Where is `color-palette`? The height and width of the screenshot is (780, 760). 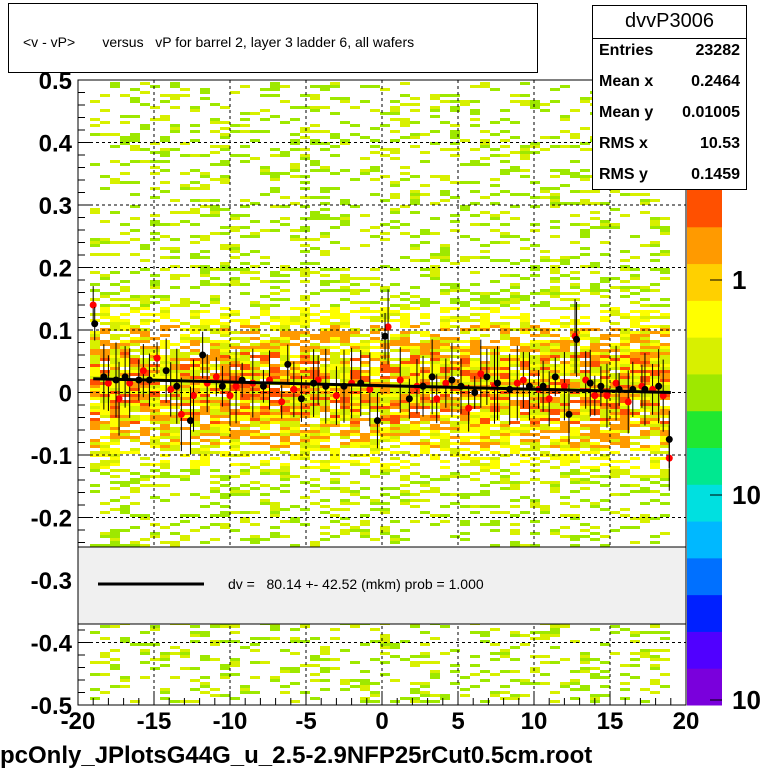 color-palette is located at coordinates (704, 448).